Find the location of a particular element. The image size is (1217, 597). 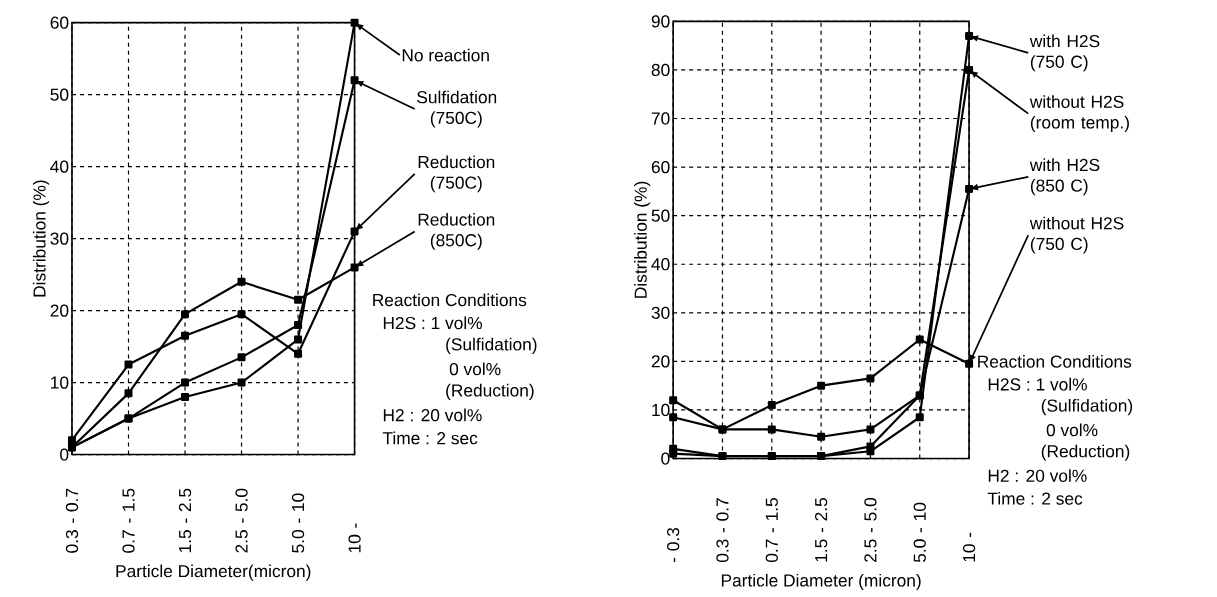

legend-label: with H2S (850 C) is located at coordinates (1064, 177).